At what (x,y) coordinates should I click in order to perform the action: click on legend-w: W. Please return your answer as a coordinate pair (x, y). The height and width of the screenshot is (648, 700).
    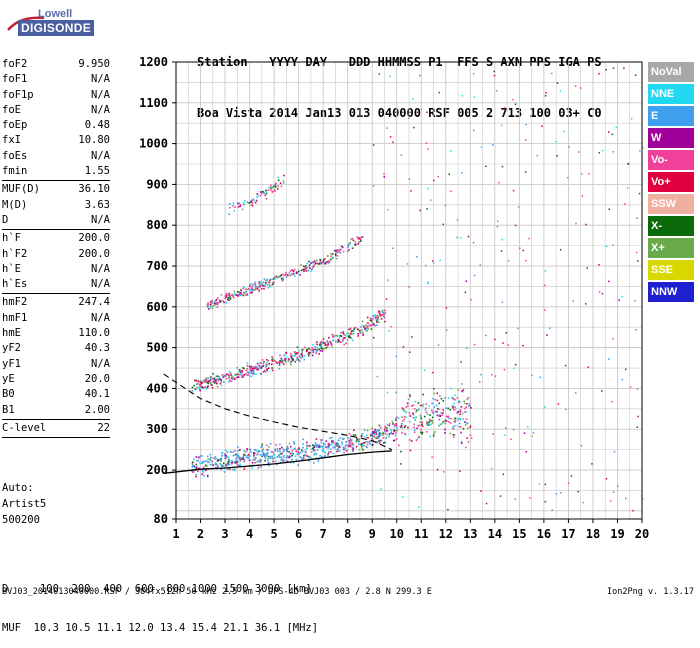
    Looking at the image, I should click on (671, 138).